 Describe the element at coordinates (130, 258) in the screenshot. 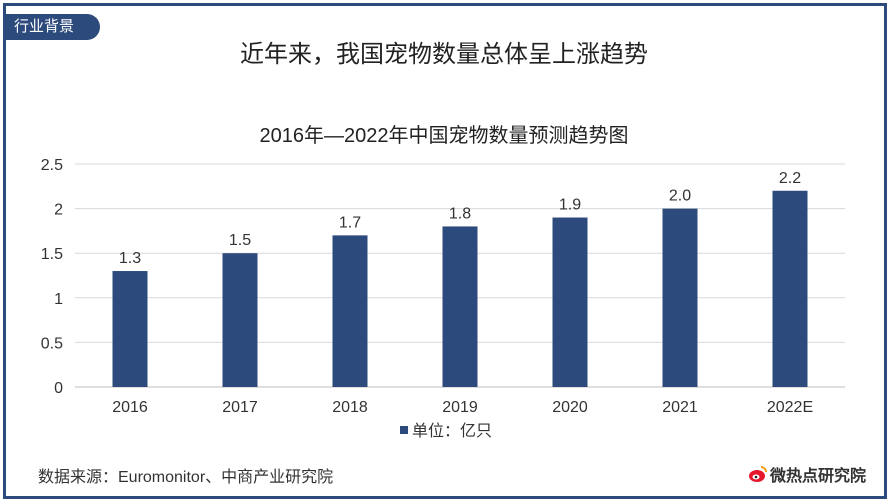

I see `data-label: 1.3` at that location.